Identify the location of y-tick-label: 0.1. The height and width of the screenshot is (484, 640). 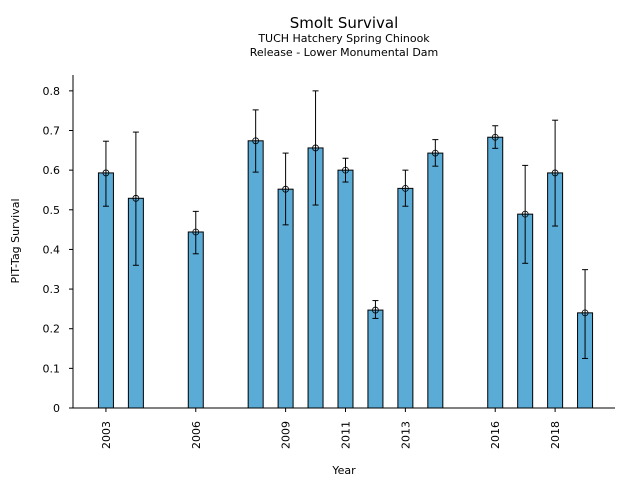
(52, 368).